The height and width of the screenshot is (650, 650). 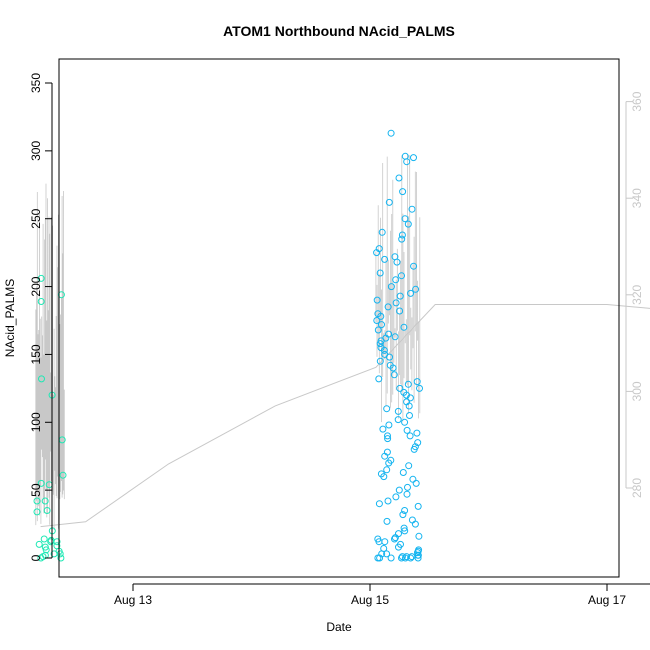 I want to click on chart-title: ATOM1 Northbound NAcid_PALMS, so click(x=339, y=31).